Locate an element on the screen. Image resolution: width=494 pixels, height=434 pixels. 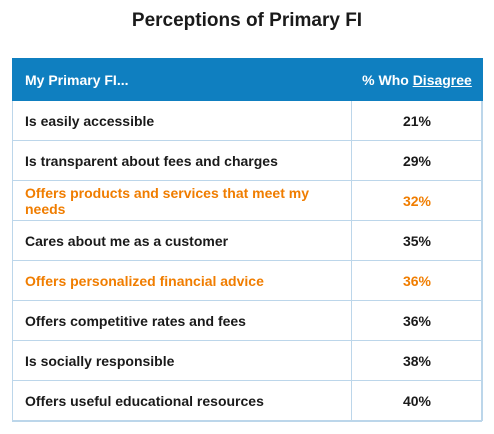
table-row: Is socially responsible 38% is located at coordinates (247, 360).